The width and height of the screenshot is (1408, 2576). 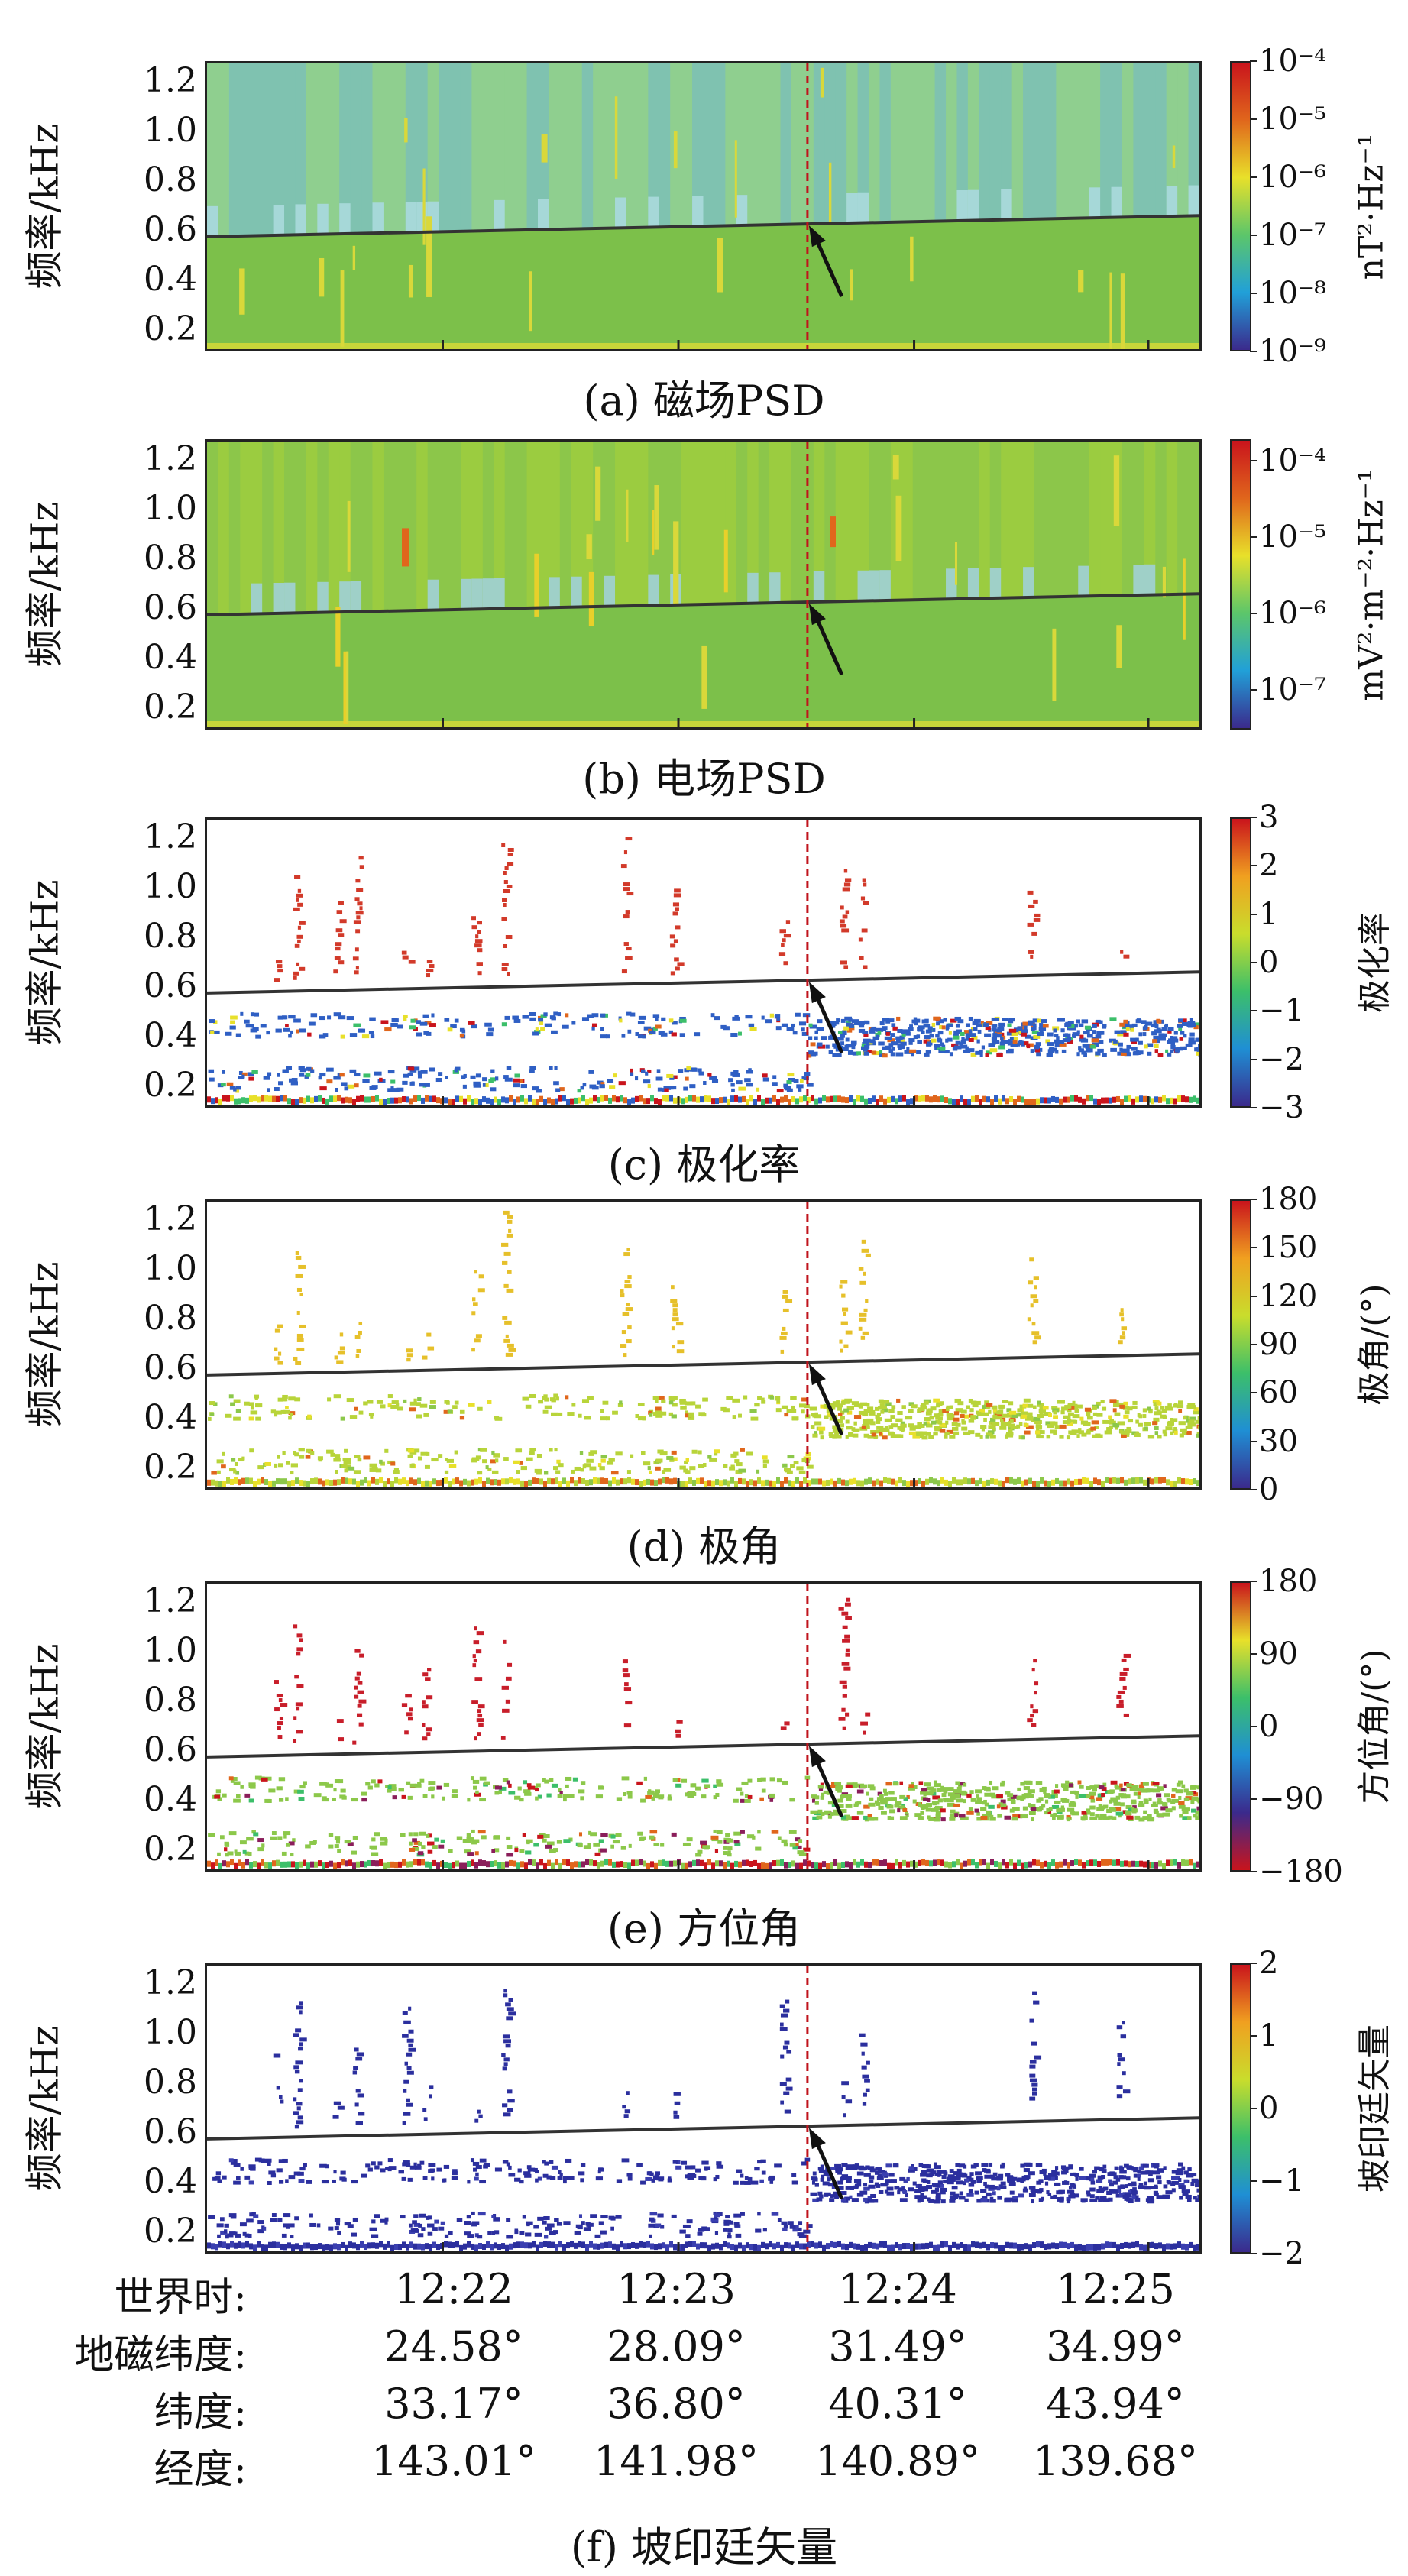 What do you see at coordinates (598, 493) in the screenshot?
I see `heatmap-streak` at bounding box center [598, 493].